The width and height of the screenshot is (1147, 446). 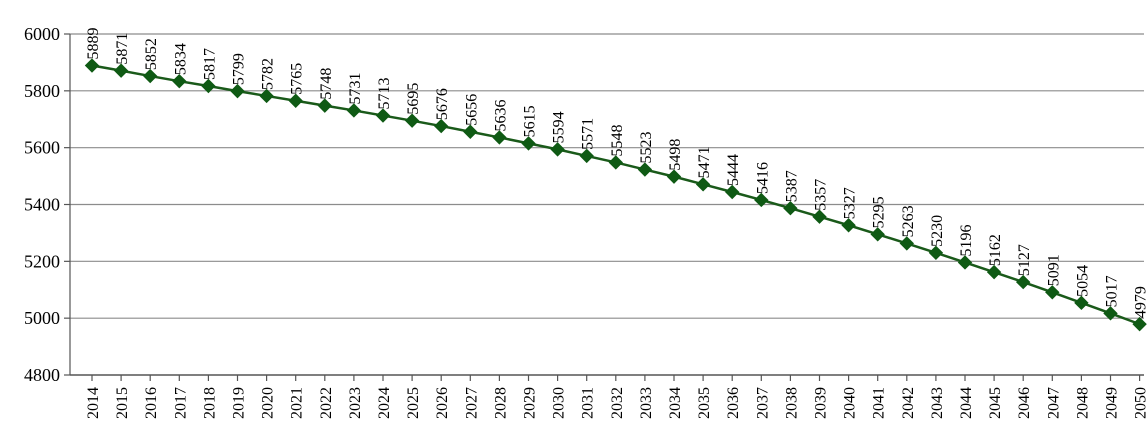 I want to click on x-tick-label: 2017, so click(x=180, y=403).